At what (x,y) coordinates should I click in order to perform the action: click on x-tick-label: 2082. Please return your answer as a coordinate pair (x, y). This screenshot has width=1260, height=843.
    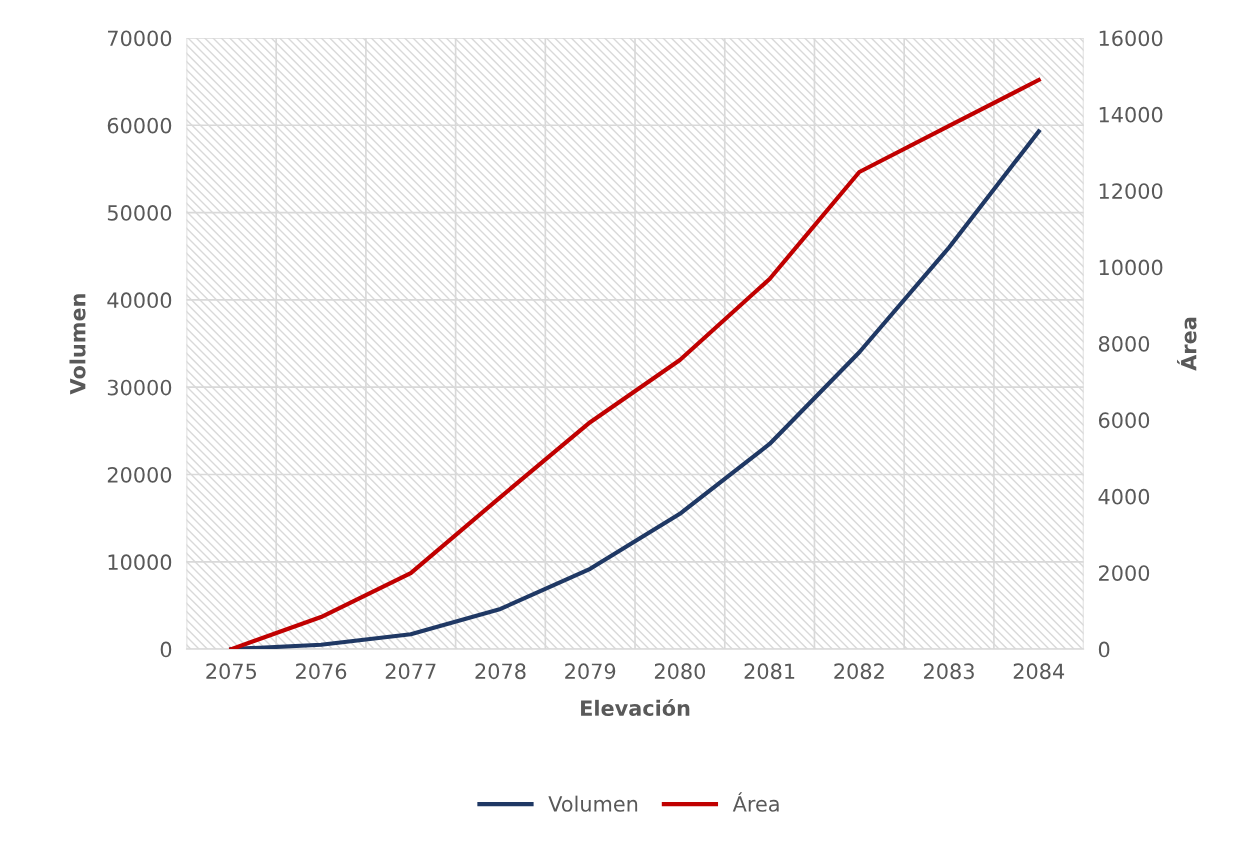
    Looking at the image, I should click on (859, 671).